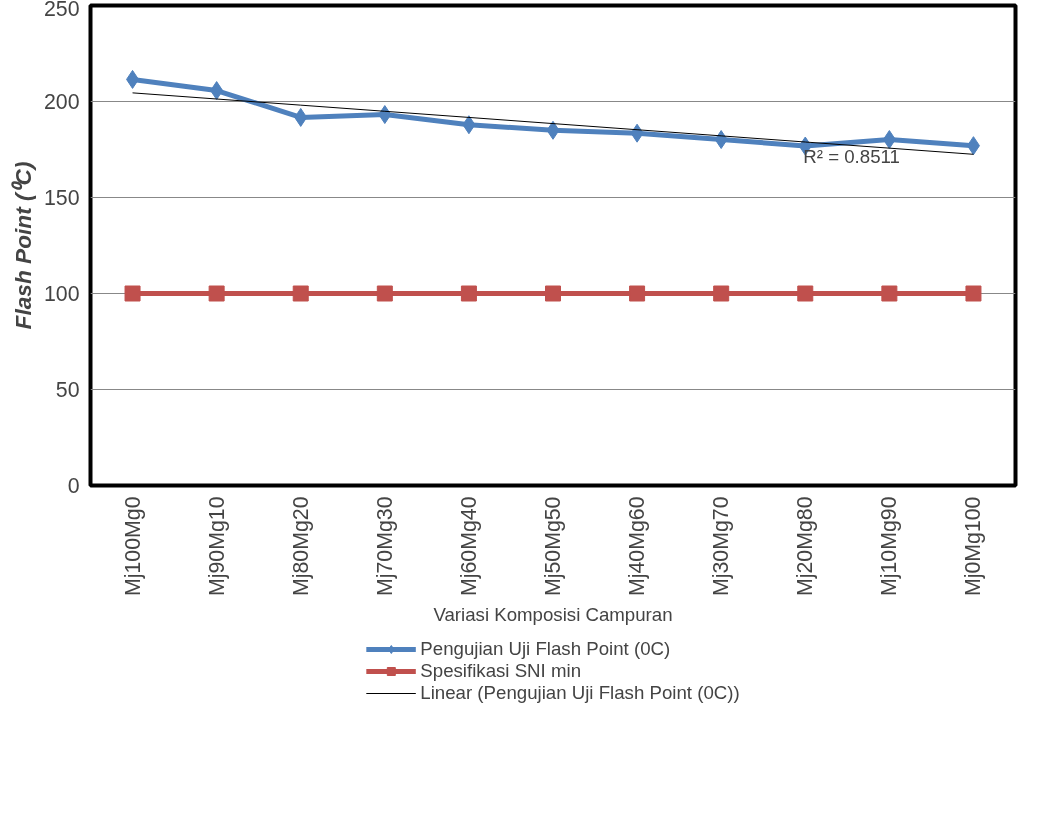  What do you see at coordinates (545, 649) in the screenshot?
I see `legend-label: Pengujian Uji Flash Point (0C)` at bounding box center [545, 649].